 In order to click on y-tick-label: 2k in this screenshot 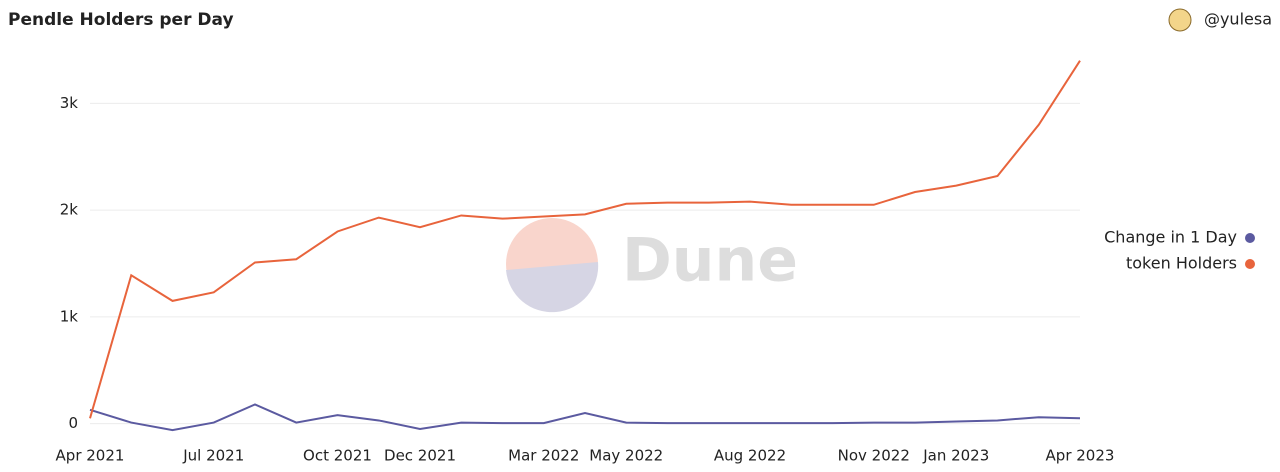, I will do `click(69, 210)`.